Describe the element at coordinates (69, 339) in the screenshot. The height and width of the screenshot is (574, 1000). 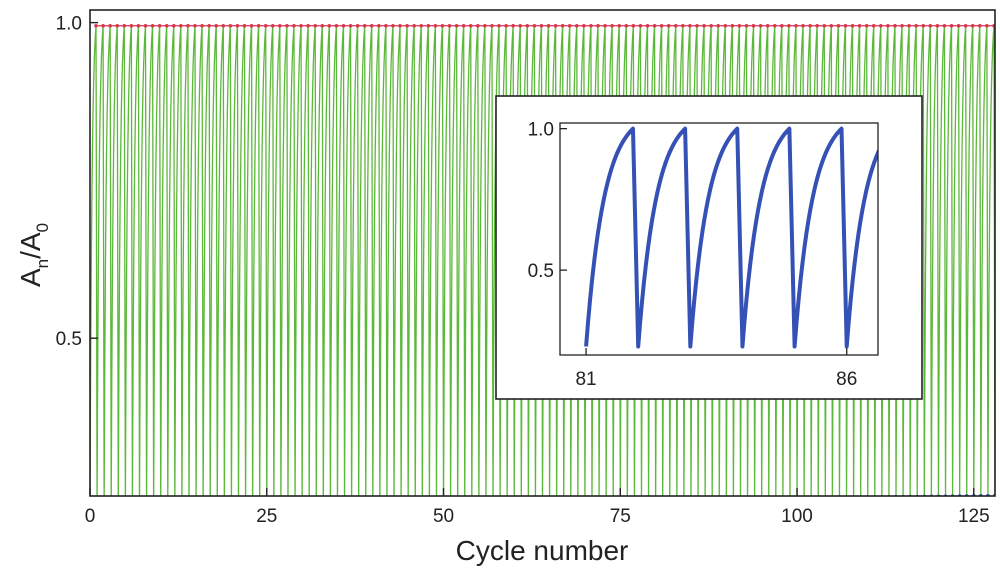
I see `y-tick-label: 0.5` at that location.